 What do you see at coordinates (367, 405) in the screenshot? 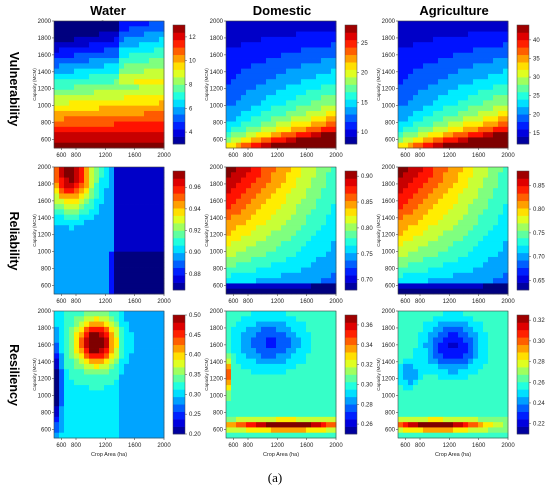
I see `colorbar-tick-label: 0.28` at bounding box center [367, 405].